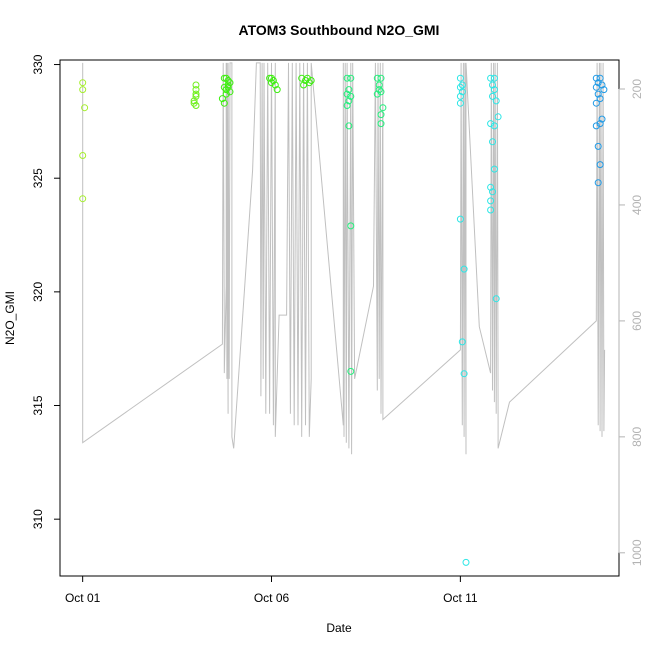 The height and width of the screenshot is (655, 650). Describe the element at coordinates (38, 519) in the screenshot. I see `y-tick-label: 310` at that location.